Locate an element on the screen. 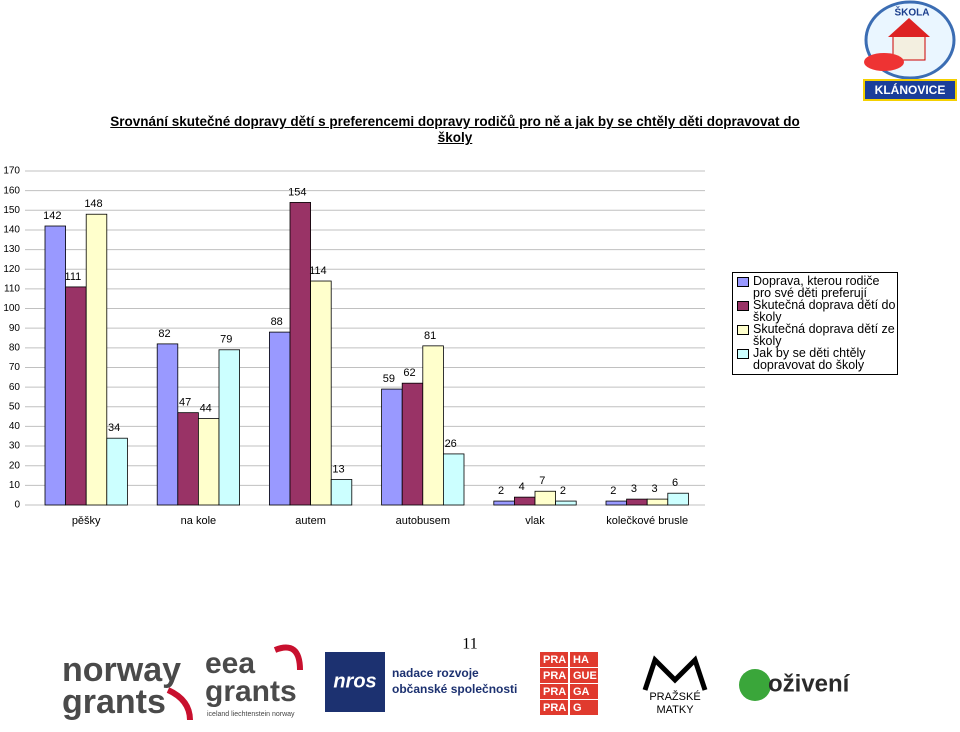 This screenshot has height=732, width=960. data-label: 142 is located at coordinates (52, 216).